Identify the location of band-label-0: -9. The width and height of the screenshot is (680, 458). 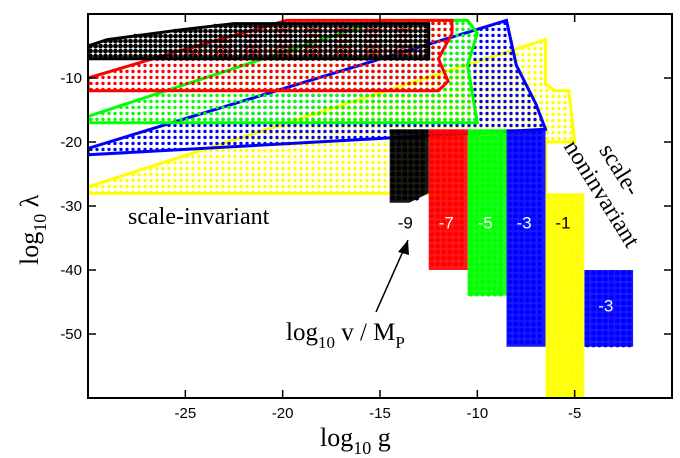
(405, 222).